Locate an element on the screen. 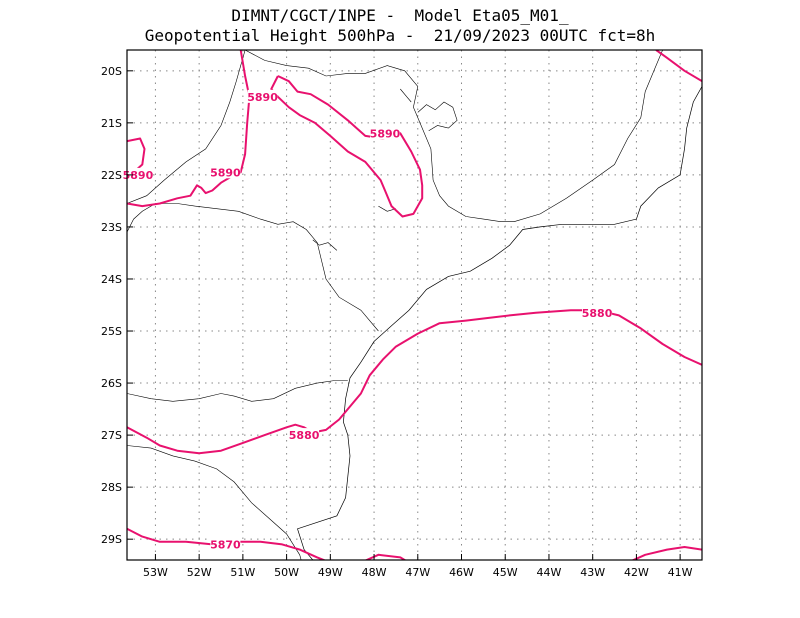 Image resolution: width=800 pixels, height=618 pixels. lon-tick-label: 52W is located at coordinates (199, 572).